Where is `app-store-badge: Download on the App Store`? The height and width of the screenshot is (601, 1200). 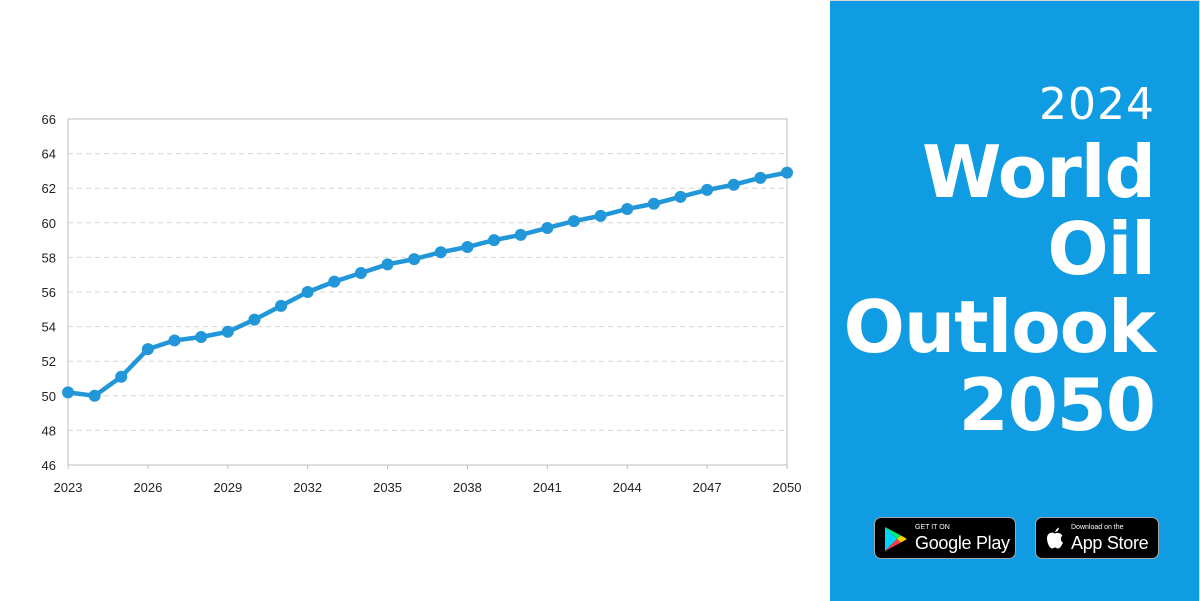 app-store-badge: Download on the App Store is located at coordinates (1097, 538).